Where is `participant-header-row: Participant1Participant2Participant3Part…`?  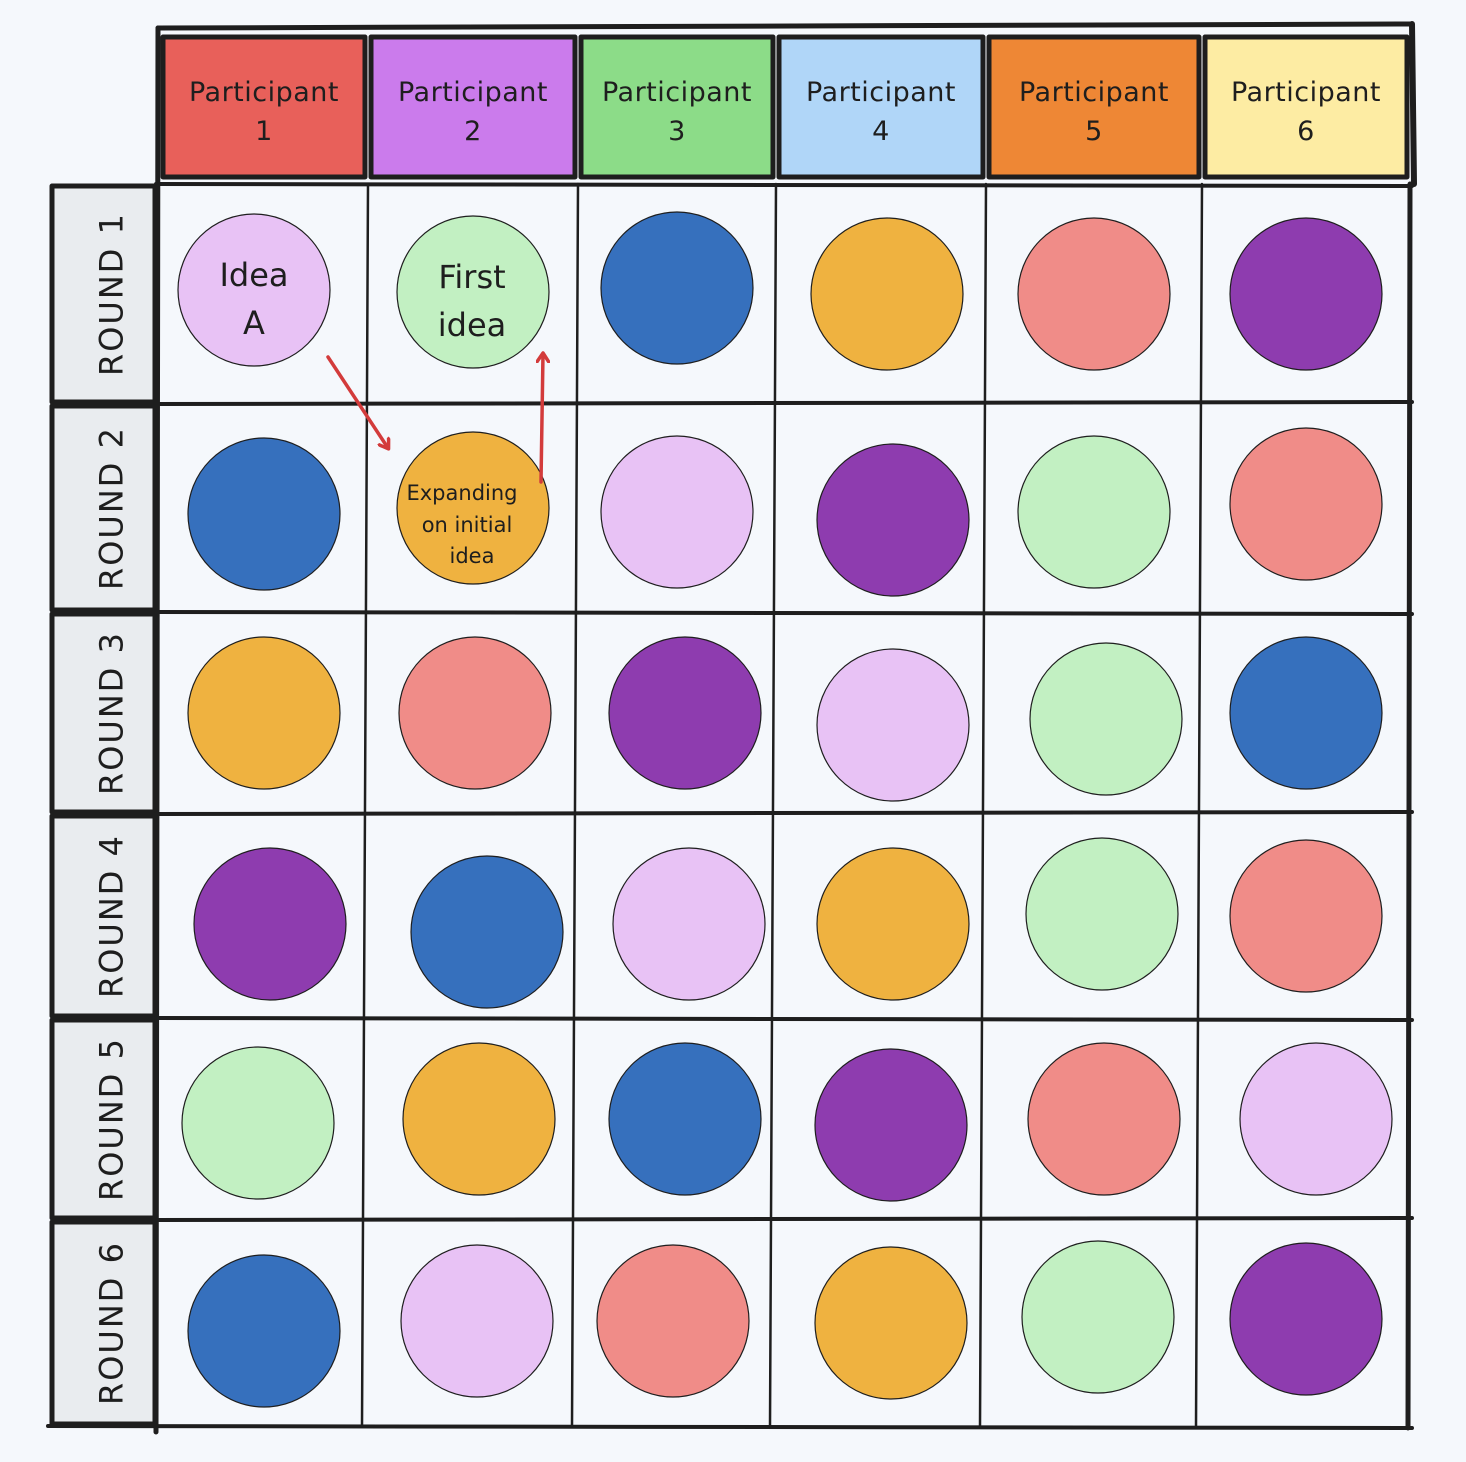
participant-header-row: Participant1Participant2Participant3Part… is located at coordinates (785, 107).